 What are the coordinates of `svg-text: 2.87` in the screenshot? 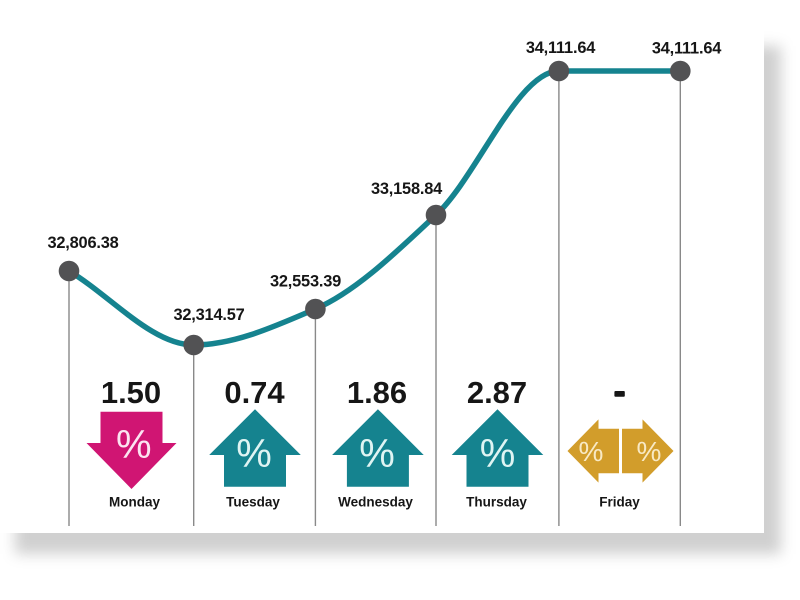 It's located at (497, 392).